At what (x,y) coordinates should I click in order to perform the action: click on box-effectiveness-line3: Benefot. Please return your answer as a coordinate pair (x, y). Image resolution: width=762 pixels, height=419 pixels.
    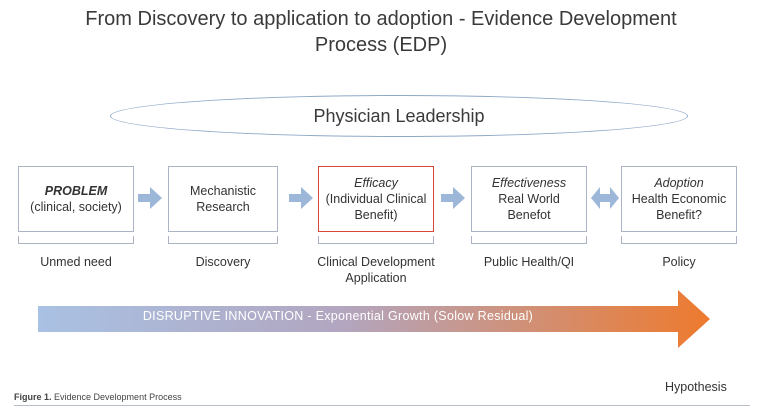
    Looking at the image, I should click on (529, 215).